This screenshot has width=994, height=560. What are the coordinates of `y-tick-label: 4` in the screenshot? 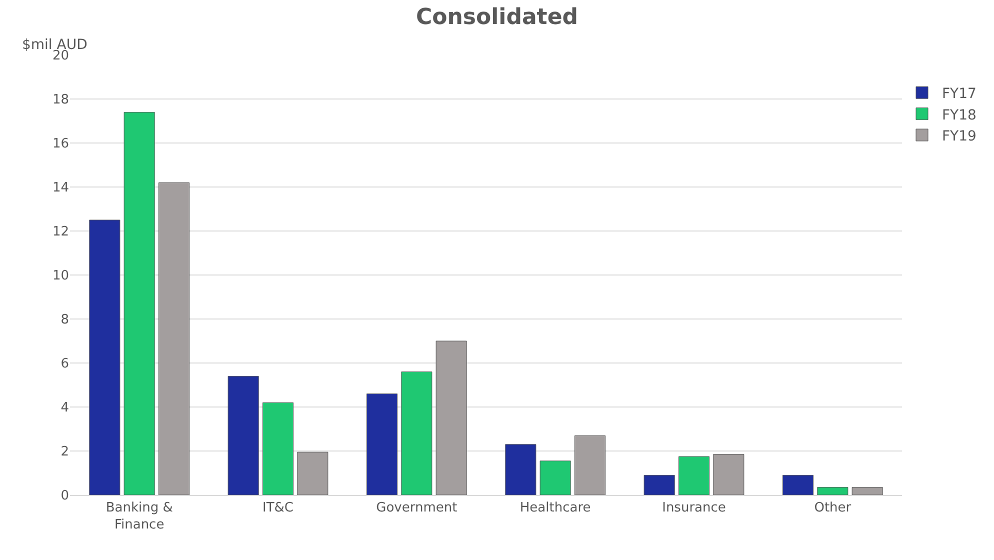 It's located at (64, 408).